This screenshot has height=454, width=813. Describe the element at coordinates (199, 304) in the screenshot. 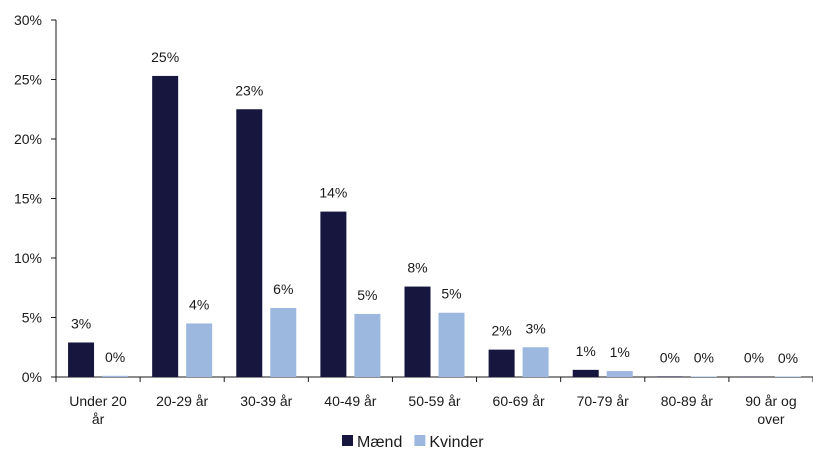

I see `data-label: 4%` at that location.